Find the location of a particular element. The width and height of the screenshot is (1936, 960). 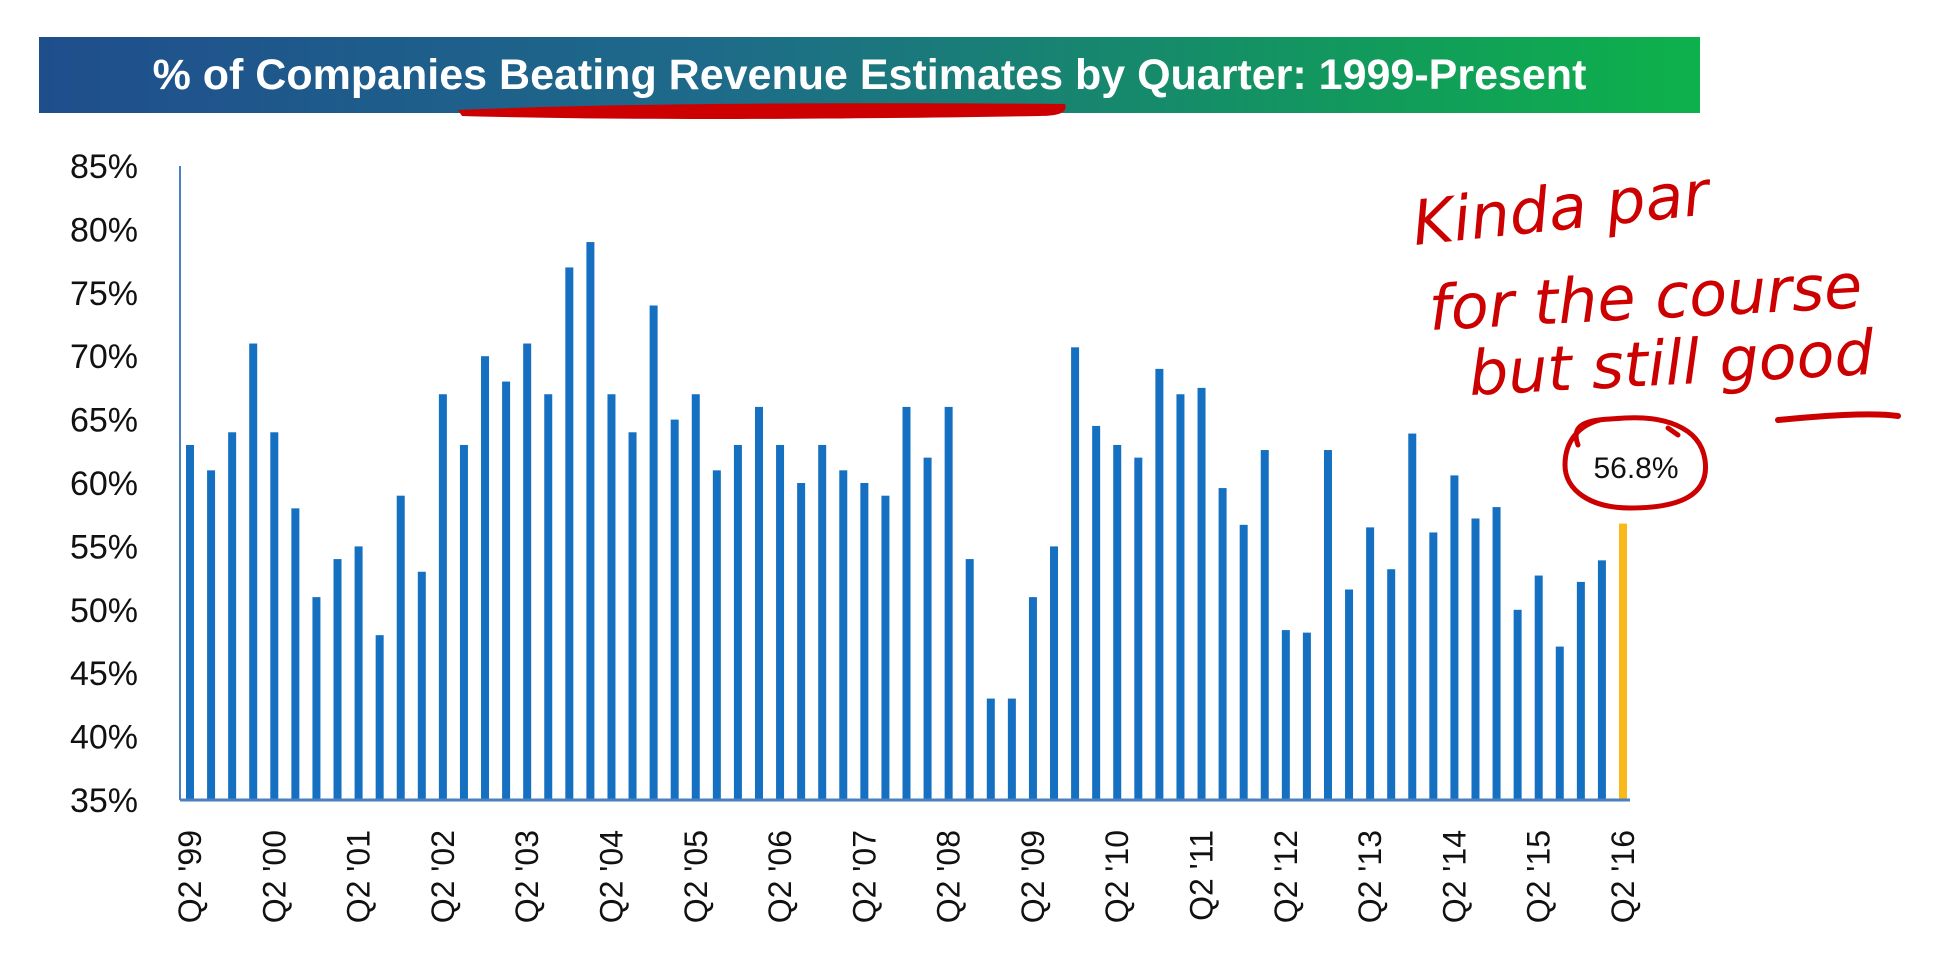

handwritten-note-line-1: Kinda par is located at coordinates (1562, 208).